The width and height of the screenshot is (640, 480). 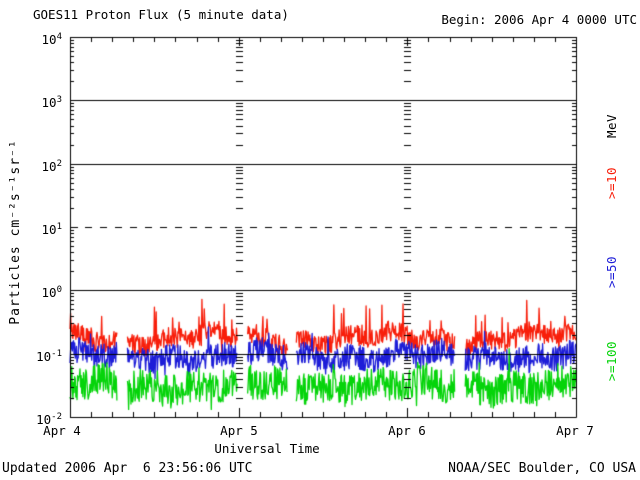 What do you see at coordinates (161, 14) in the screenshot?
I see `chart-title: GOES11 Proton Flux (5 minute data)` at bounding box center [161, 14].